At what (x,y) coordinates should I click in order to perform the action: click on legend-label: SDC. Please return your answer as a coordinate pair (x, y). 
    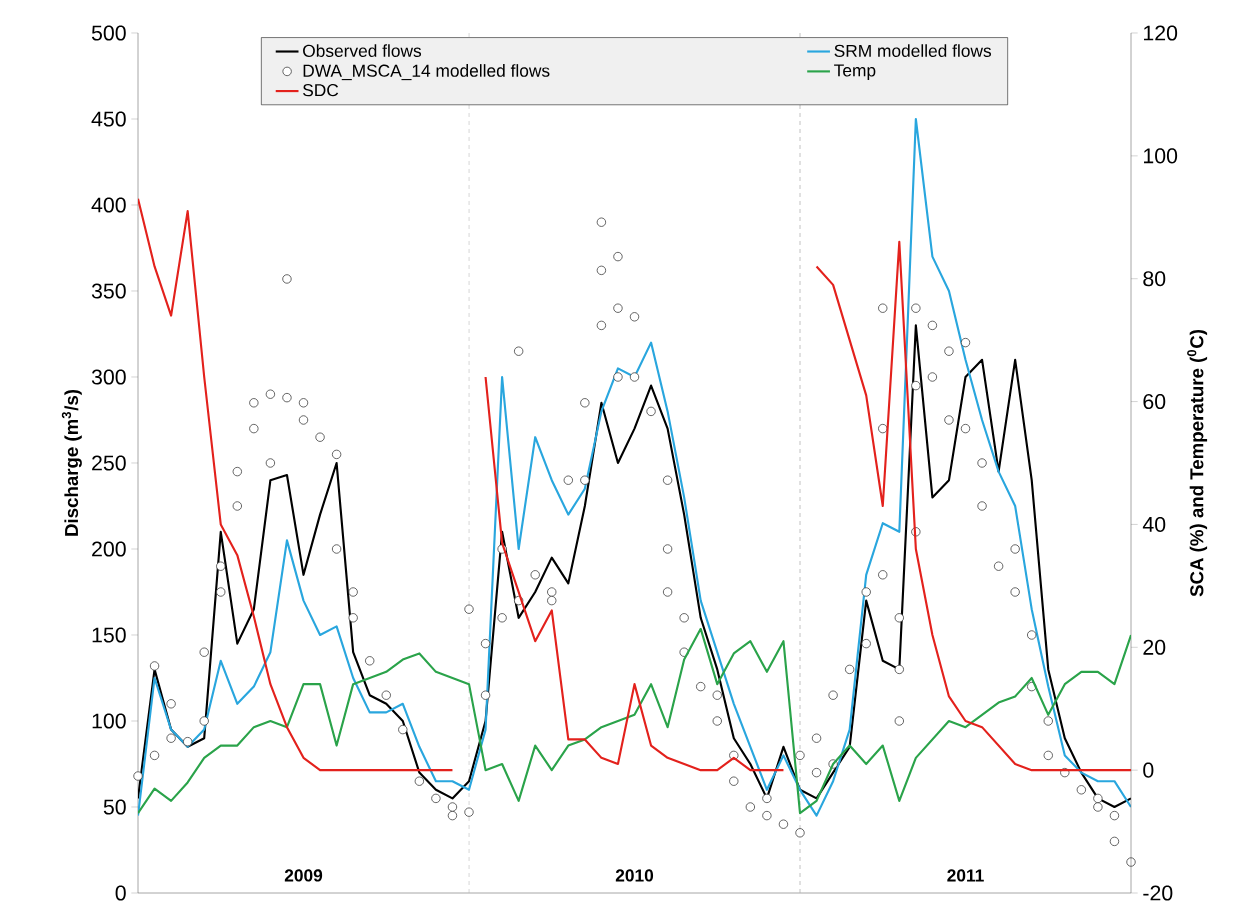
    Looking at the image, I should click on (321, 90).